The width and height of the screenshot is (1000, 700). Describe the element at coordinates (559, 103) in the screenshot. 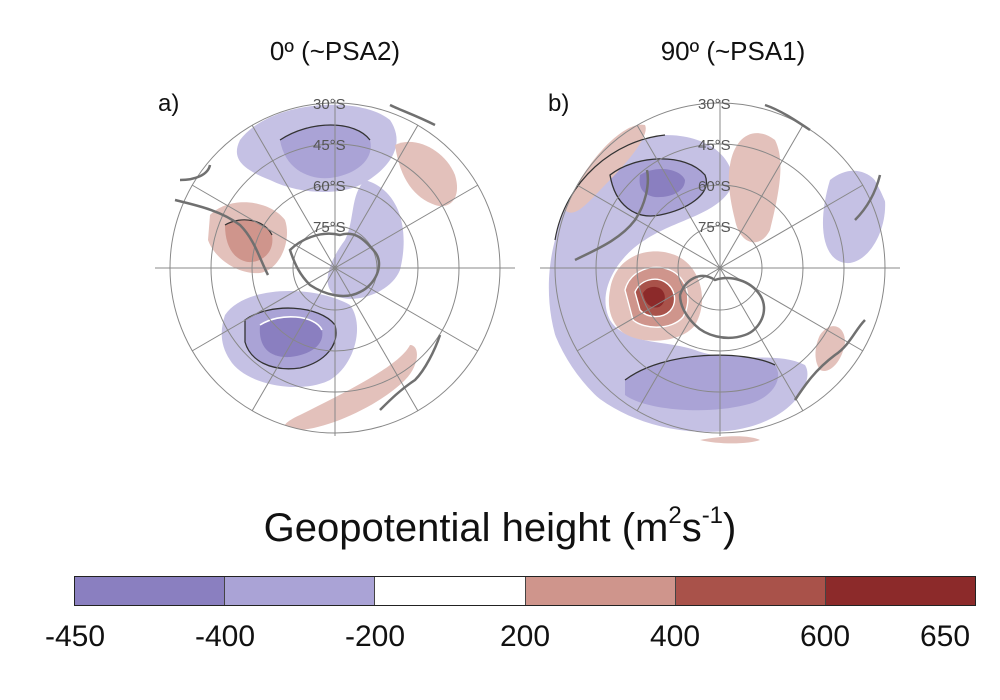

I see `panel-b-label: b)` at that location.